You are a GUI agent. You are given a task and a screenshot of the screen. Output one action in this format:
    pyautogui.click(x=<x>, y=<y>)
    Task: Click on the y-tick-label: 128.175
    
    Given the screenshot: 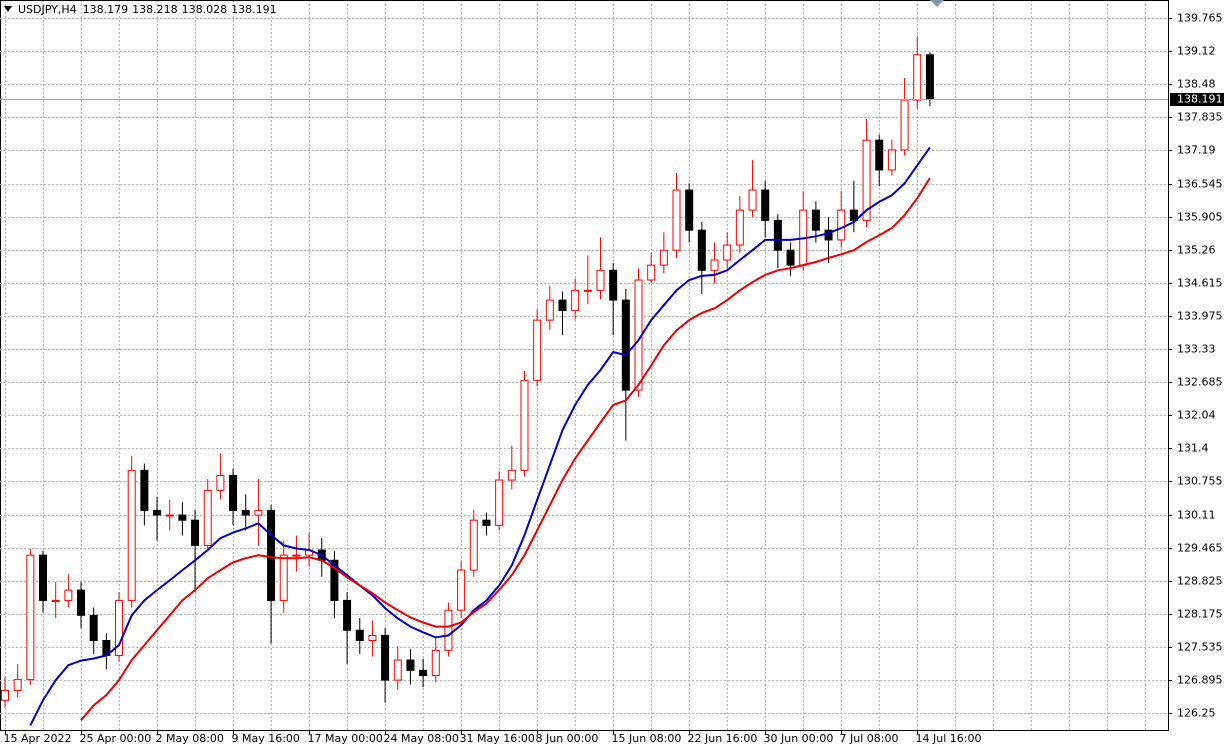 What is the action you would take?
    pyautogui.click(x=1200, y=614)
    